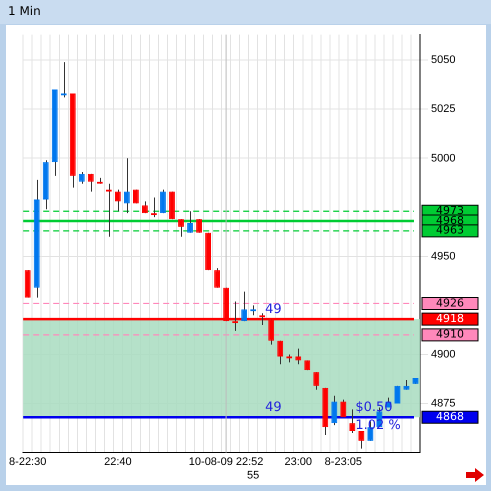 This screenshot has width=491, height=491. Describe the element at coordinates (443, 158) in the screenshot. I see `y-tick-label: 5000` at that location.